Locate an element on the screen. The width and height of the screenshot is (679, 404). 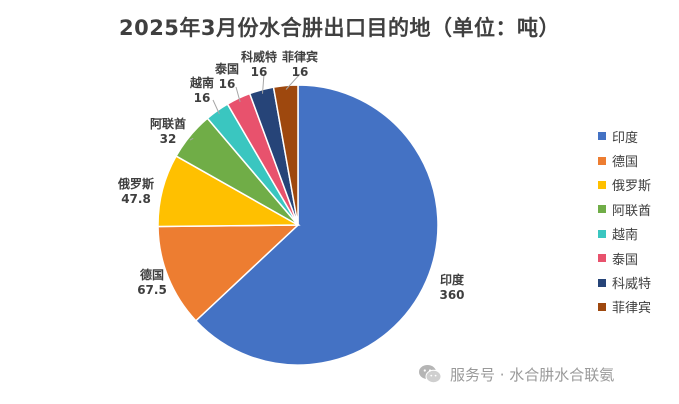
legend-label: 印度 is located at coordinates (625, 138).